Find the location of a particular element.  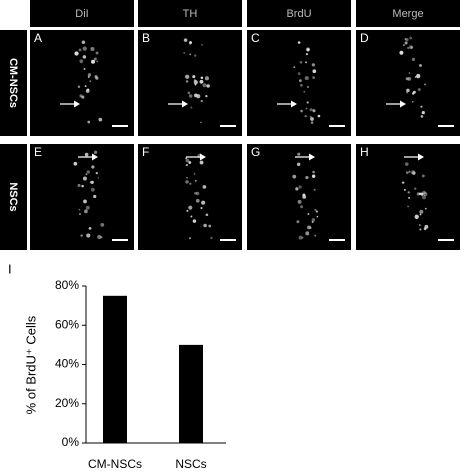

column-header: Merge is located at coordinates (407, 14).